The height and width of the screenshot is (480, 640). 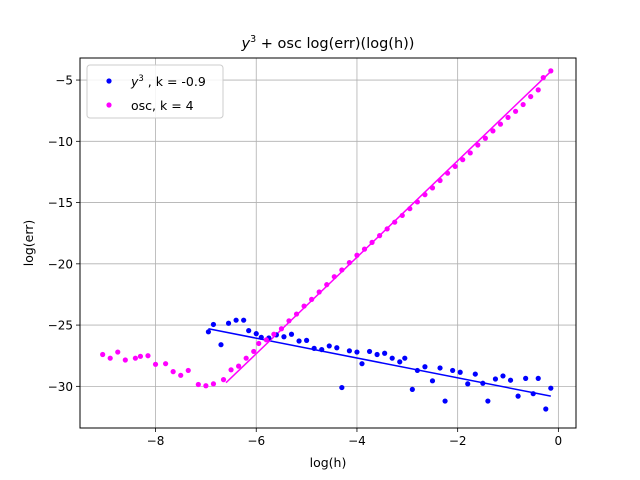 What do you see at coordinates (109, 81) in the screenshot?
I see `legend-marker-y3` at bounding box center [109, 81].